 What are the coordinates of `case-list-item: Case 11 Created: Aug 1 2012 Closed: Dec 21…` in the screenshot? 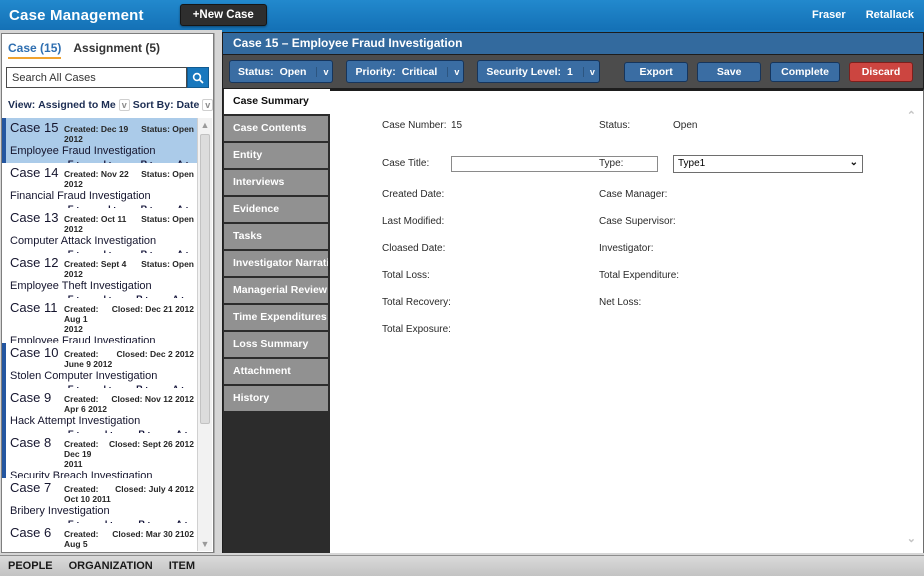 It's located at (100, 333).